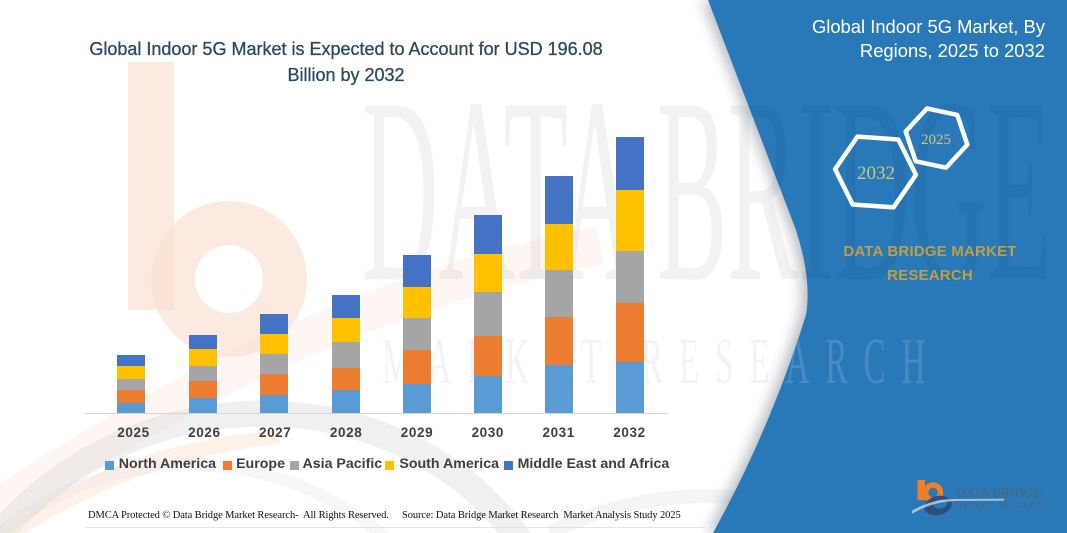 The width and height of the screenshot is (1067, 533). Describe the element at coordinates (936, 140) in the screenshot. I see `svg-text: 2025` at that location.